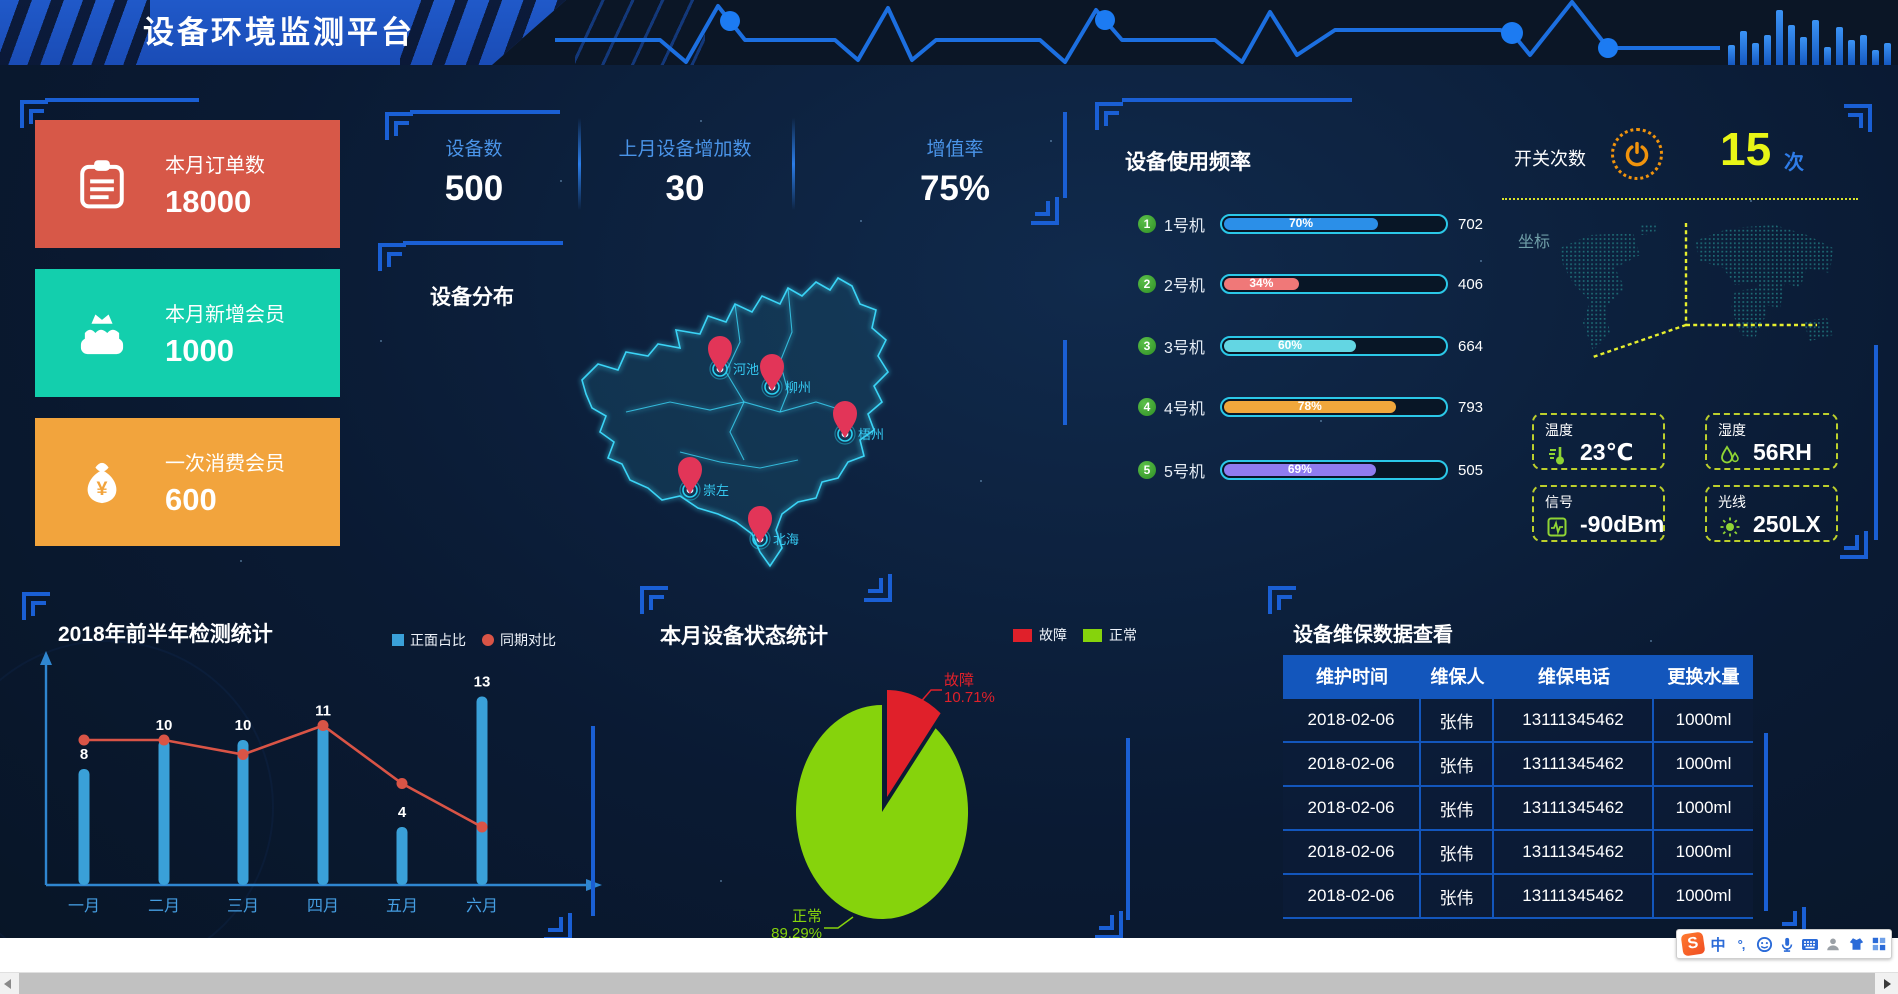 Image resolution: width=1898 pixels, height=994 pixels. I want to click on bar, so click(84, 827).